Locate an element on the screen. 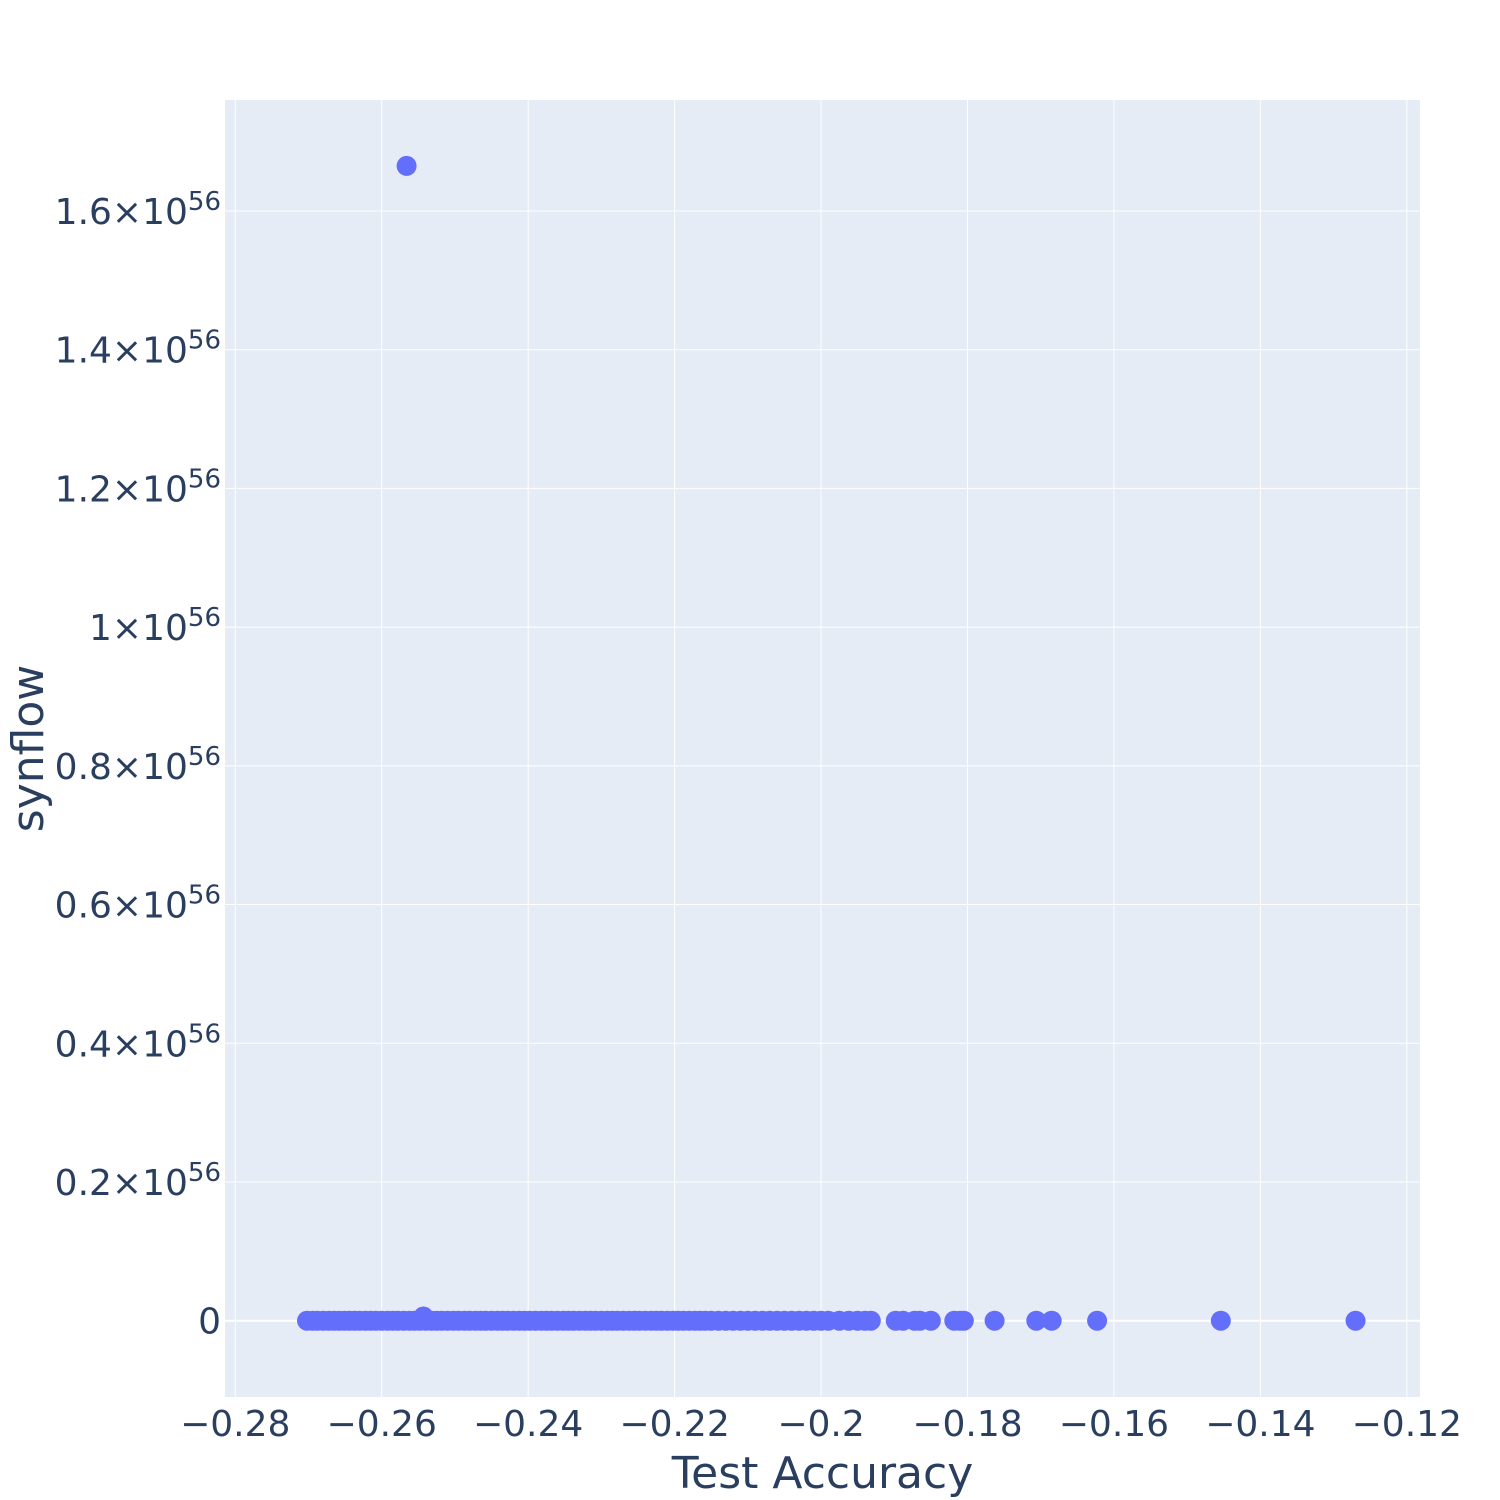 This screenshot has width=1500, height=1500. y-tick-label: 0.8×1056 is located at coordinates (138, 765).